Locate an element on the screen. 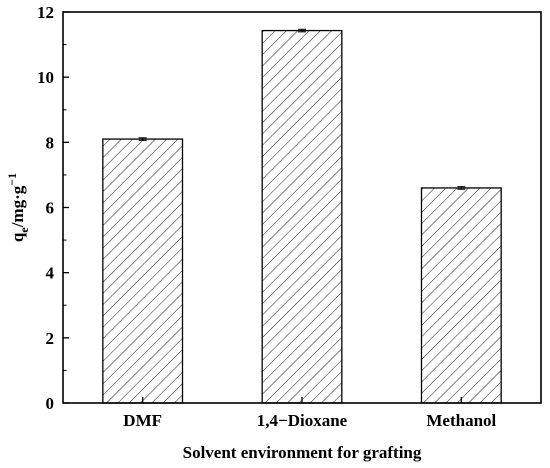 The width and height of the screenshot is (550, 468). y-tick-label: 2 is located at coordinates (50, 338).